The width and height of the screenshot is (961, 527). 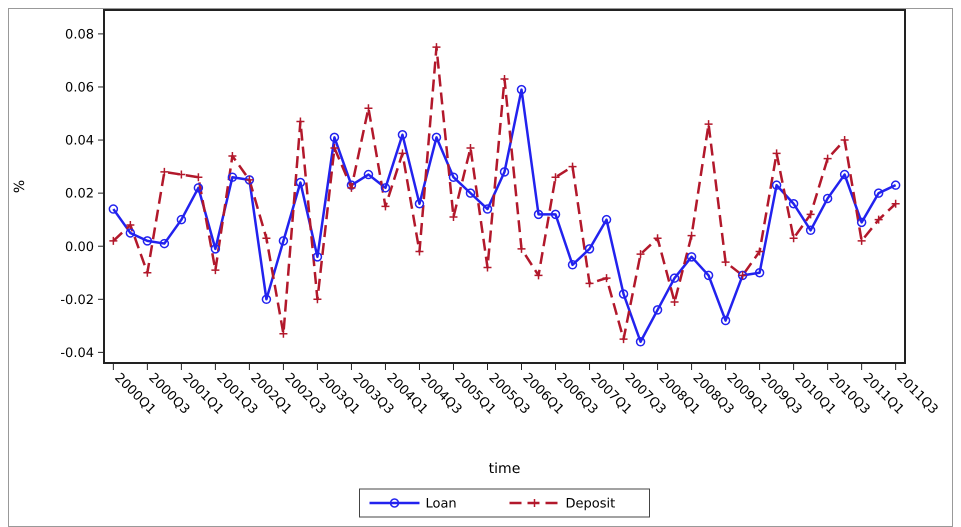 I want to click on y-tick-label: 0.08, so click(x=79, y=34).